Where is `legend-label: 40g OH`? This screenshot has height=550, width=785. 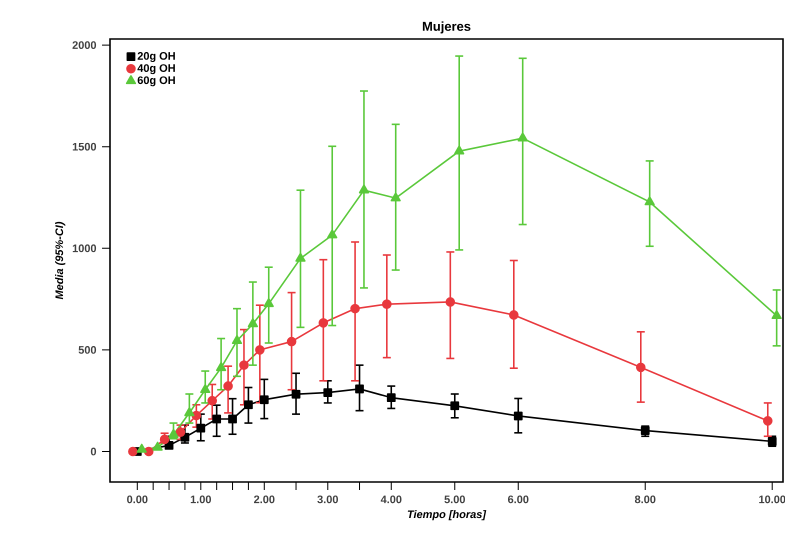
legend-label: 40g OH is located at coordinates (156, 69).